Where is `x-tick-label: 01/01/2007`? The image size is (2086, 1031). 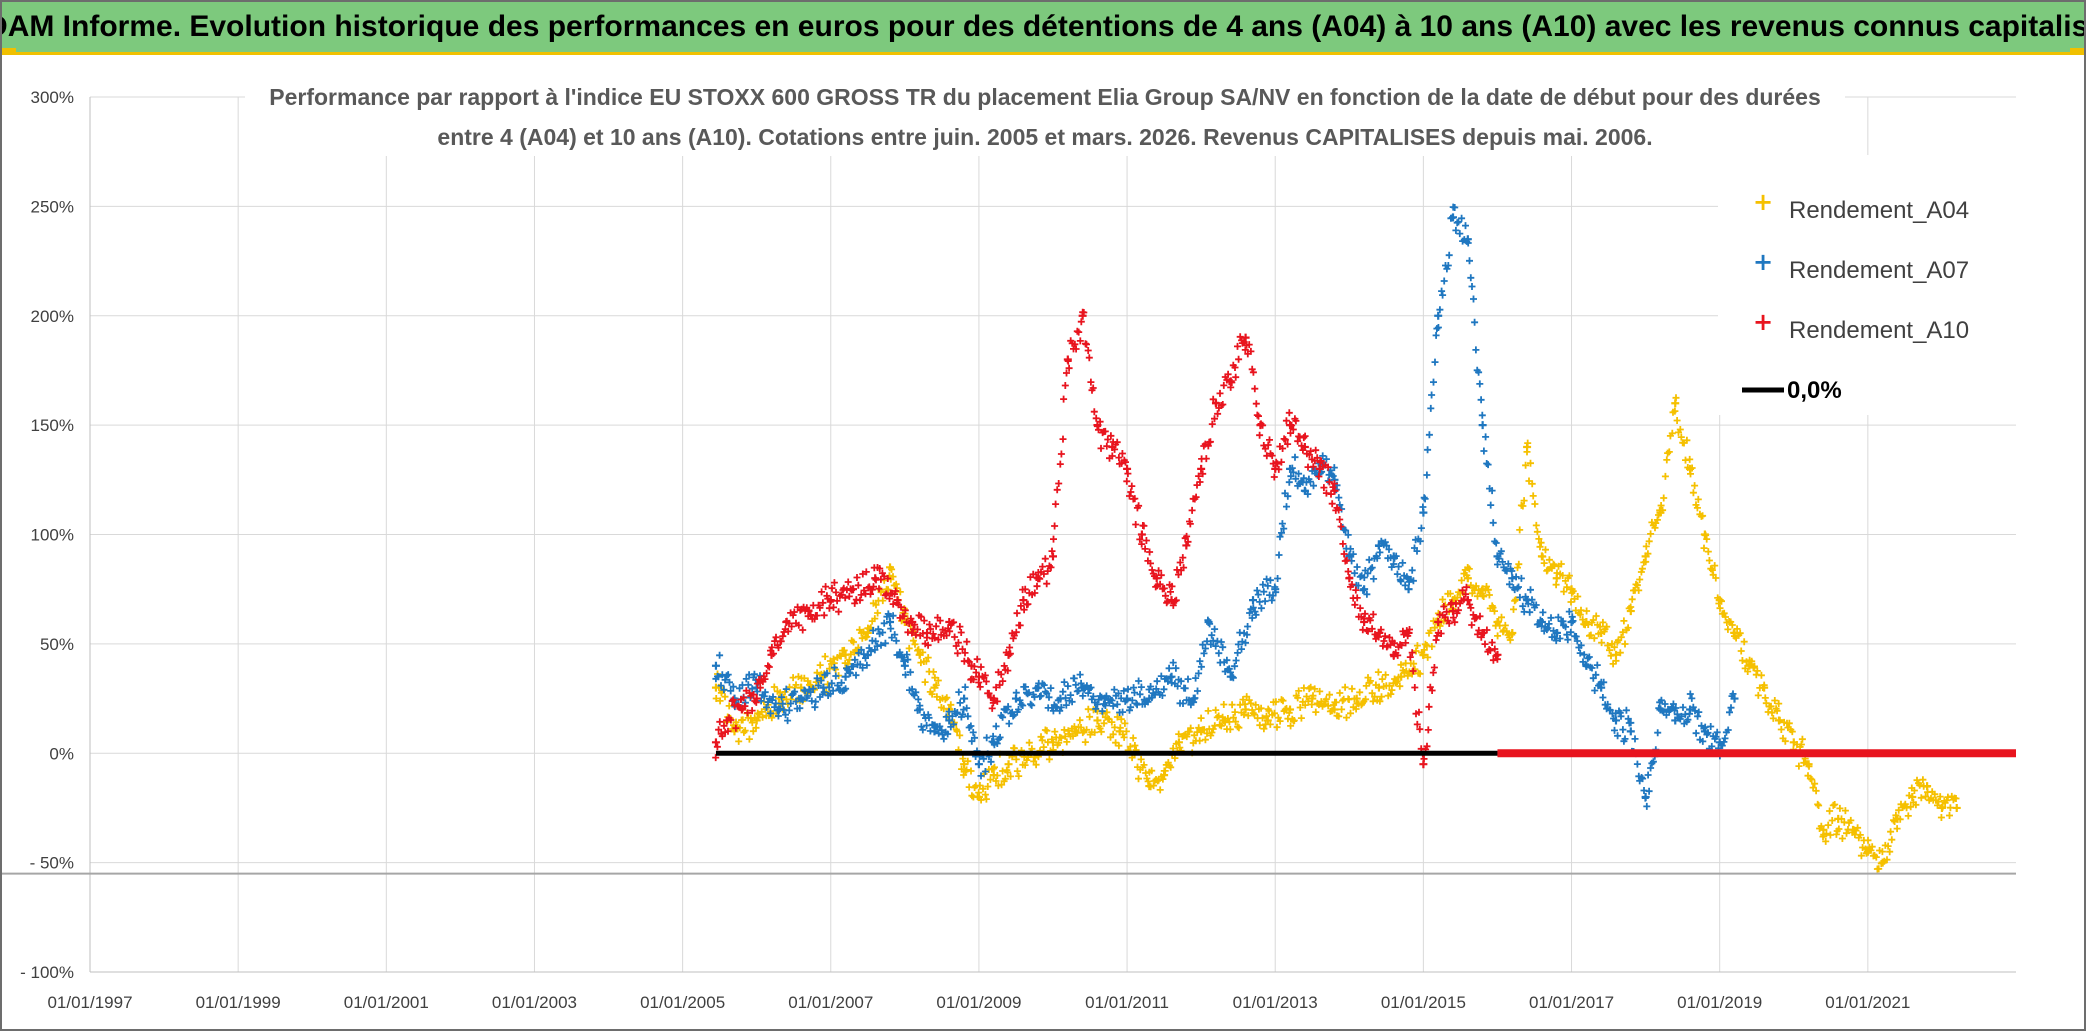
x-tick-label: 01/01/2007 is located at coordinates (830, 1002).